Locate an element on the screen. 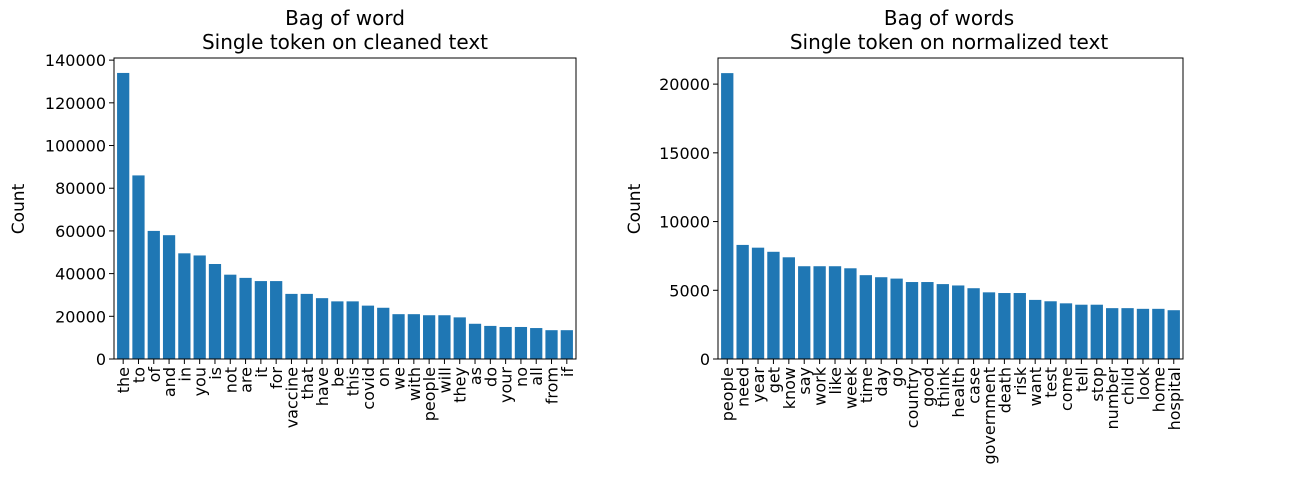  bar-time is located at coordinates (865, 317).